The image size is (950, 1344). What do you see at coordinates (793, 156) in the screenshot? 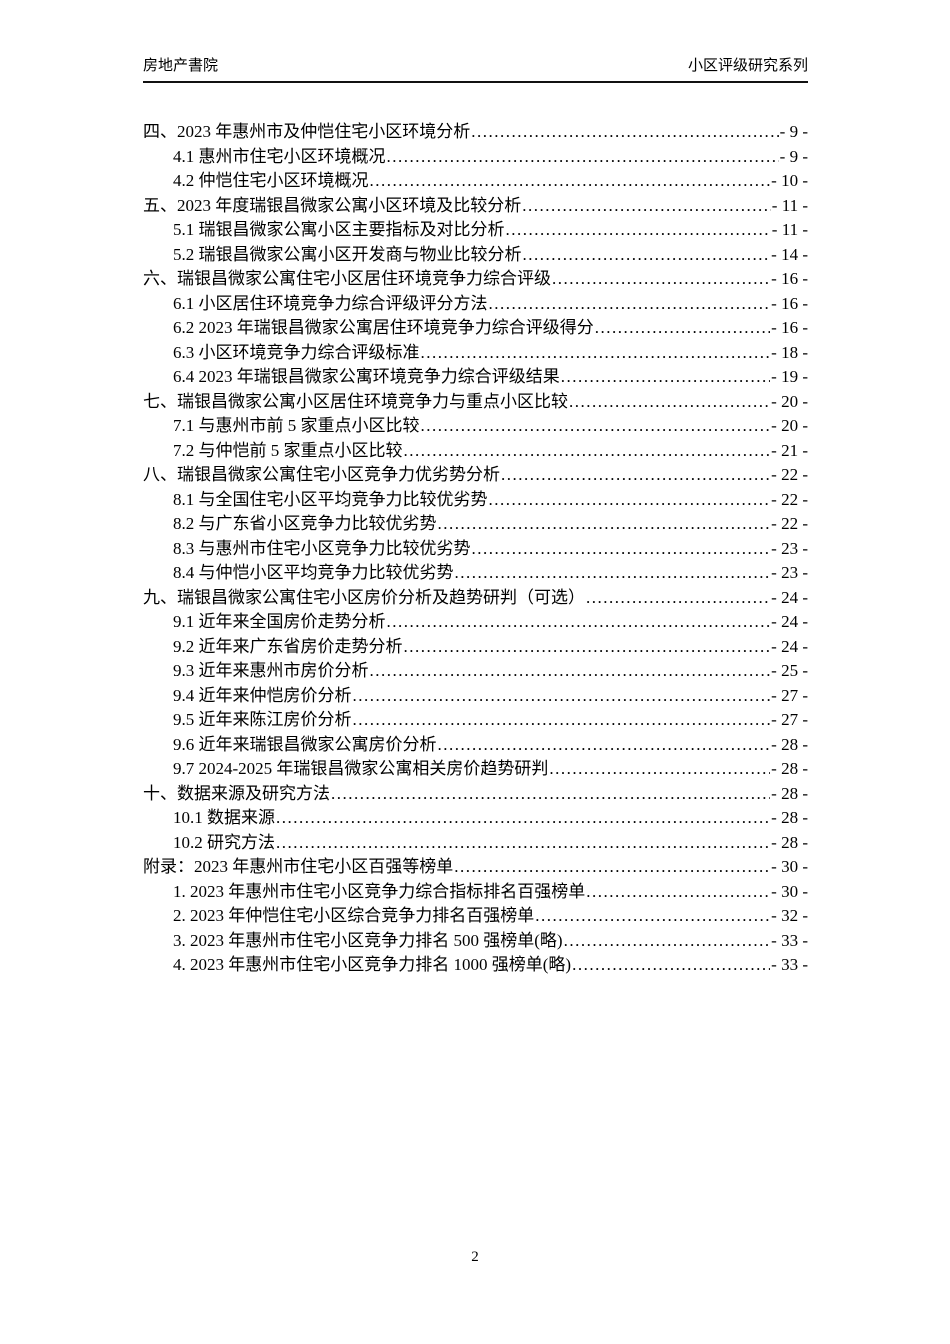
I see `toc-entry-page: - 9 -` at bounding box center [793, 156].